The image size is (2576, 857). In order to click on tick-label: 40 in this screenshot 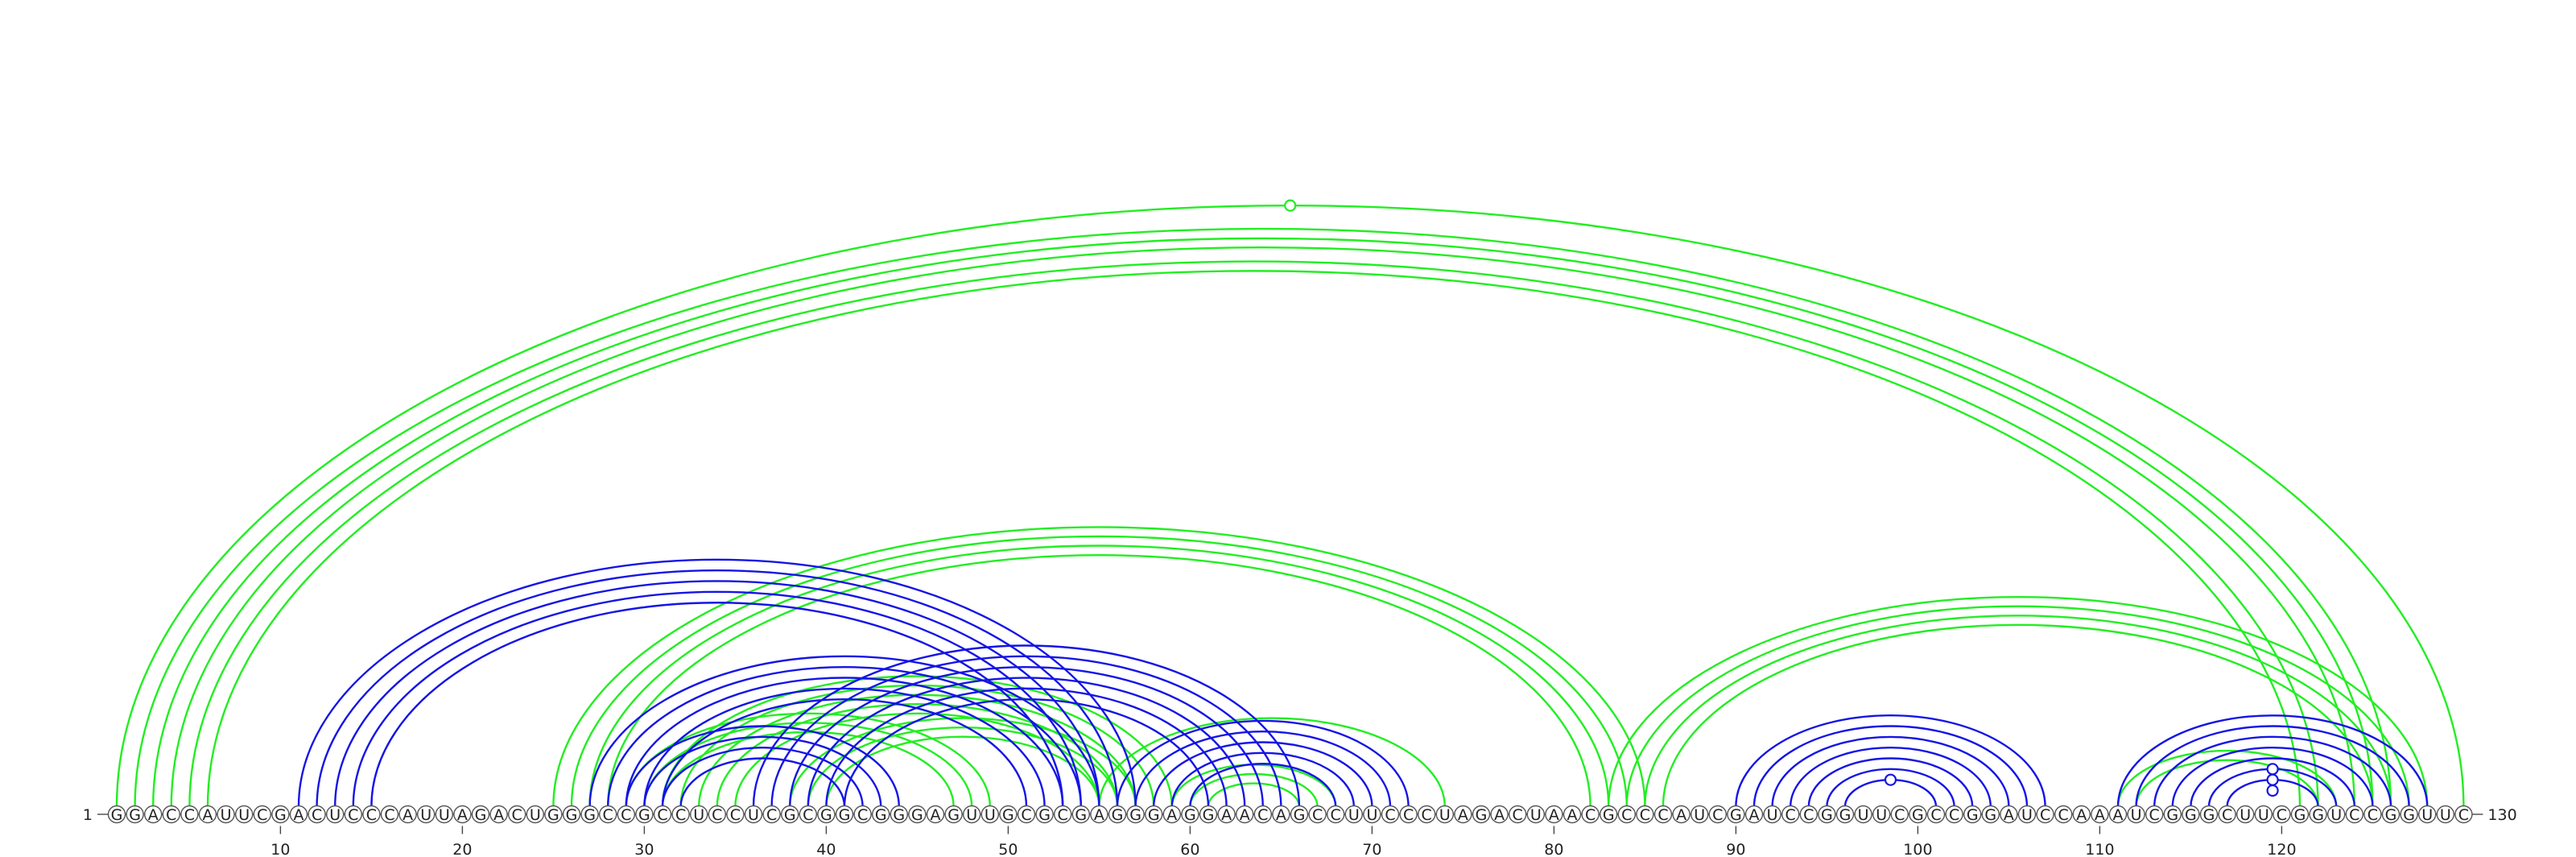, I will do `click(826, 849)`.